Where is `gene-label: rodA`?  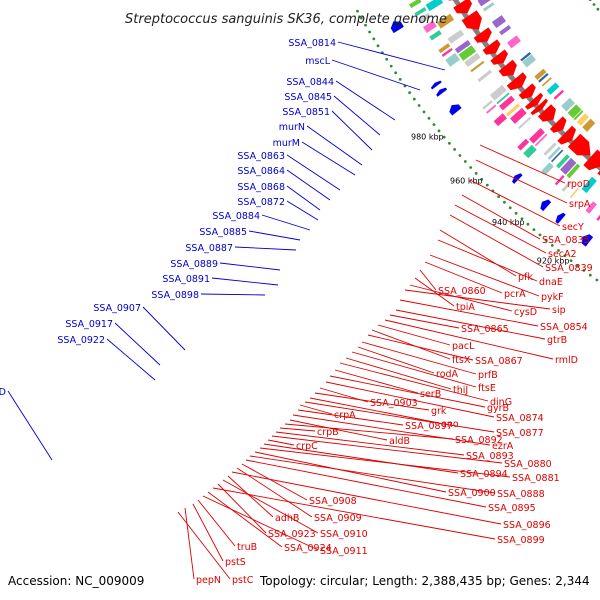 gene-label: rodA is located at coordinates (447, 374).